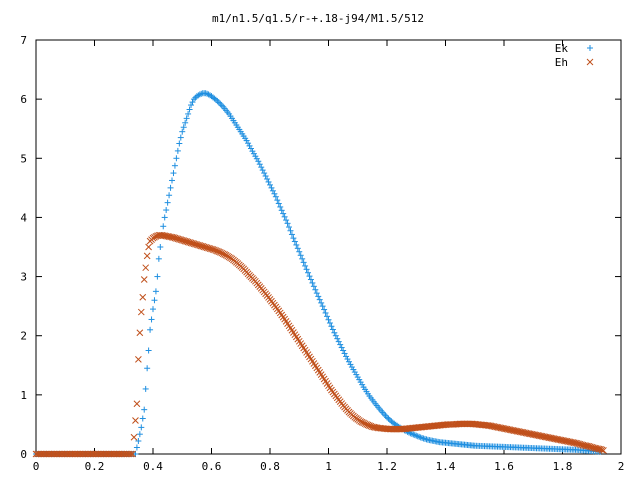 The height and width of the screenshot is (480, 640). What do you see at coordinates (590, 48) in the screenshot?
I see `legend-marker-ek` at bounding box center [590, 48].